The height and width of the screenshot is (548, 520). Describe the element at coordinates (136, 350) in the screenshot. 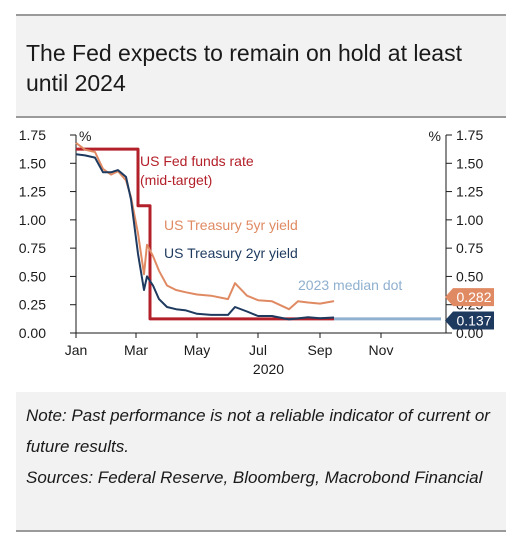

I see `x-tick-label: Mar` at that location.